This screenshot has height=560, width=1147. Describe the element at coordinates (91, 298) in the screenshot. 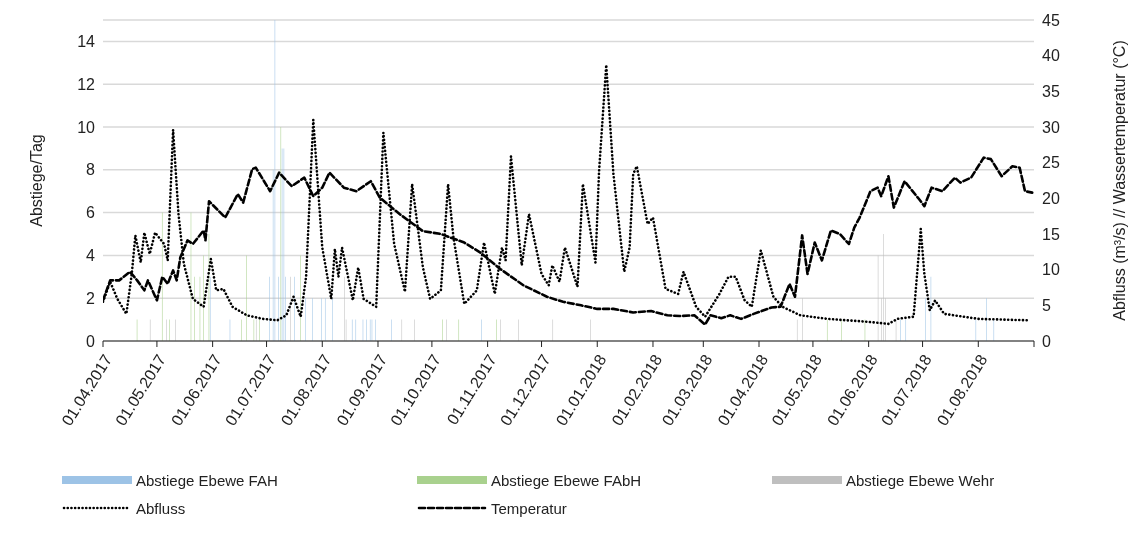

I see `y-tick-label: 2` at that location.